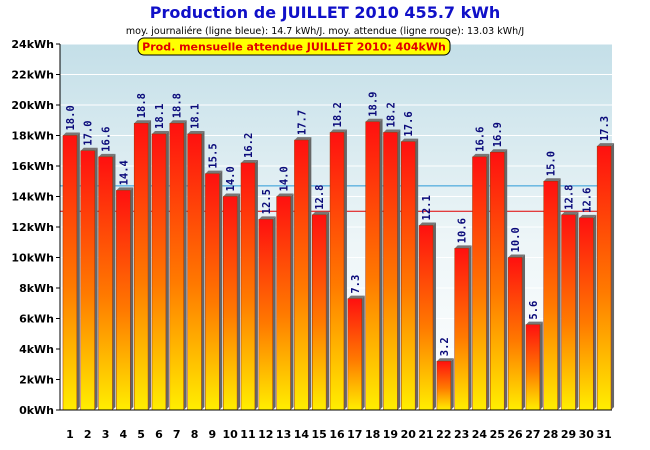 The height and width of the screenshot is (450, 650). I want to click on y-tick-label: 20kWh, so click(32, 105).